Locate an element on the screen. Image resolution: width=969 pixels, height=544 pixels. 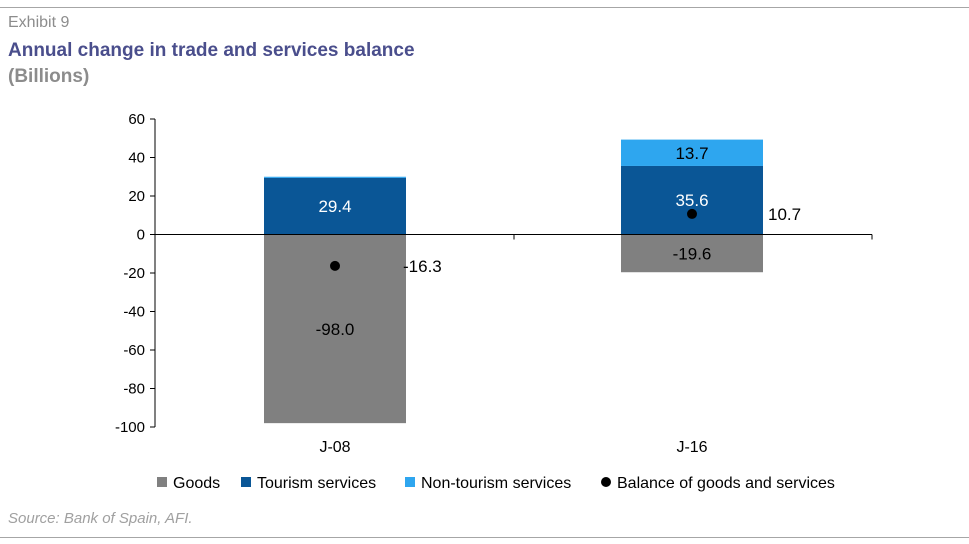
y-tick-label: 60 is located at coordinates (136, 119).